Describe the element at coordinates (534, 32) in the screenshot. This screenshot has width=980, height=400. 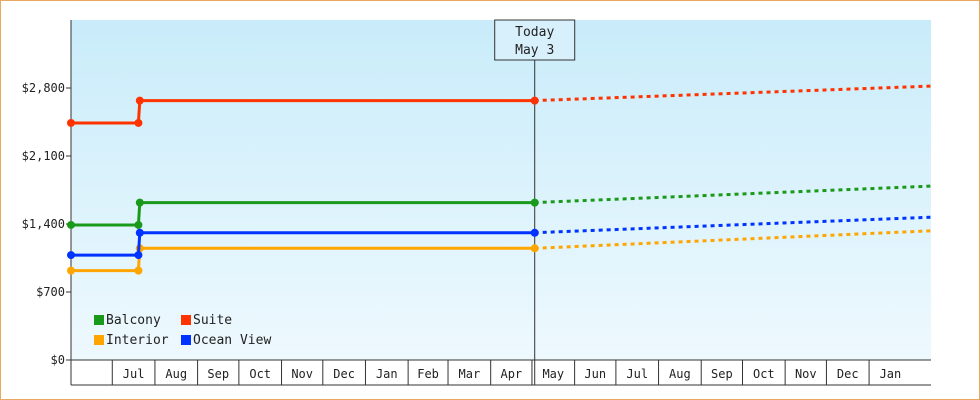
I see `today-label: Today` at that location.